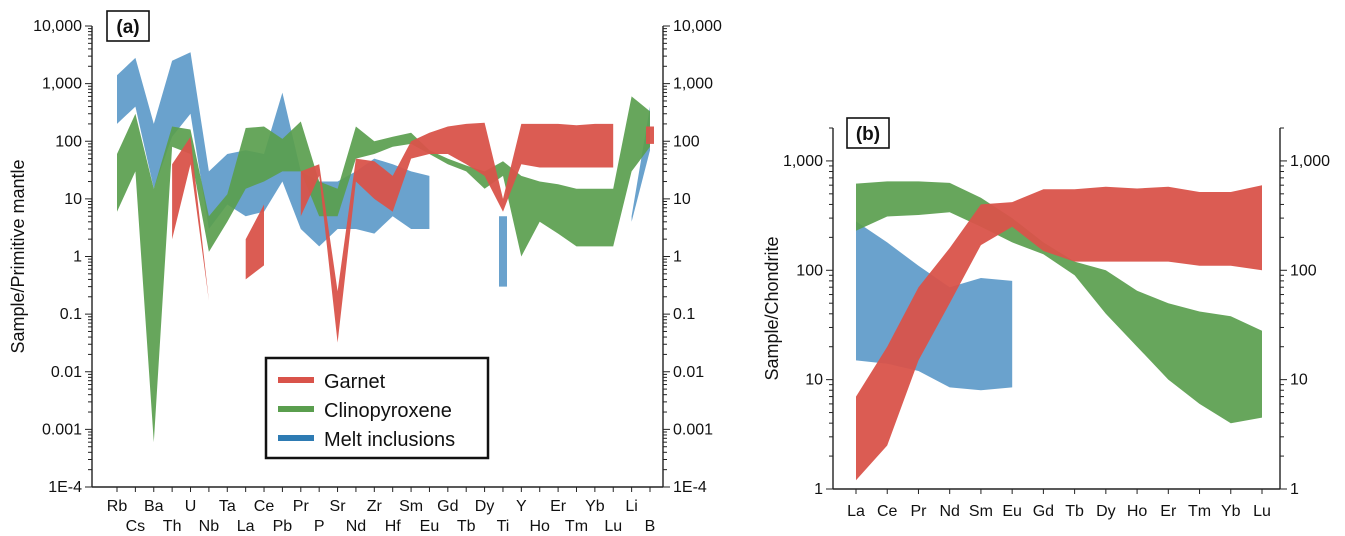 The height and width of the screenshot is (536, 1345). I want to click on panel-tag: (a), so click(127, 27).